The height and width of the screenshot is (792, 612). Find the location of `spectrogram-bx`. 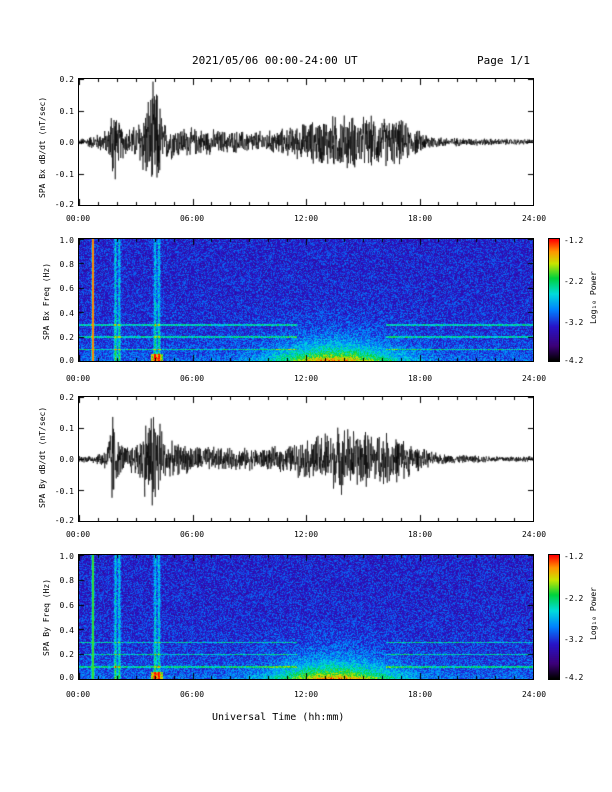

spectrogram-bx is located at coordinates (306, 300).